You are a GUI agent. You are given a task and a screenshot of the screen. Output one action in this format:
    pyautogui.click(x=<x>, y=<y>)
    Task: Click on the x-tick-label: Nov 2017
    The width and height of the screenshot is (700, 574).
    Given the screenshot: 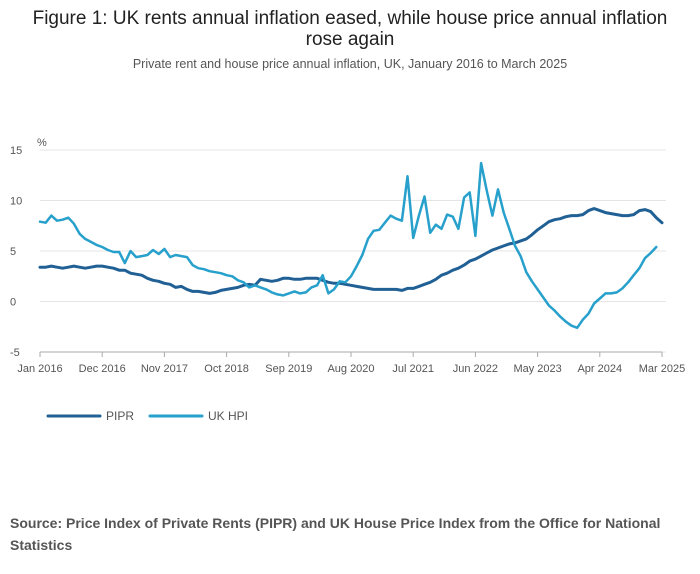 What is the action you would take?
    pyautogui.click(x=164, y=369)
    